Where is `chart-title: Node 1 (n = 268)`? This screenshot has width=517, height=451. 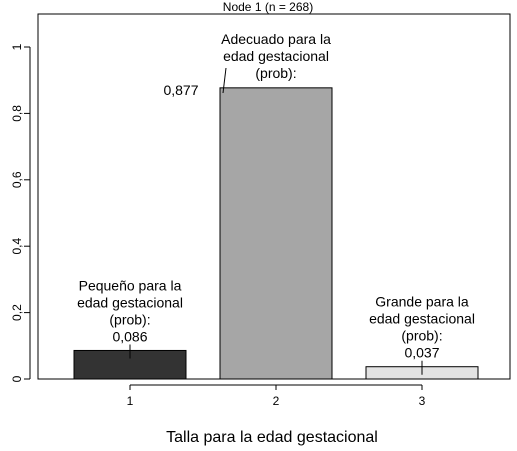
chart-title: Node 1 (n = 268) is located at coordinates (268, 7).